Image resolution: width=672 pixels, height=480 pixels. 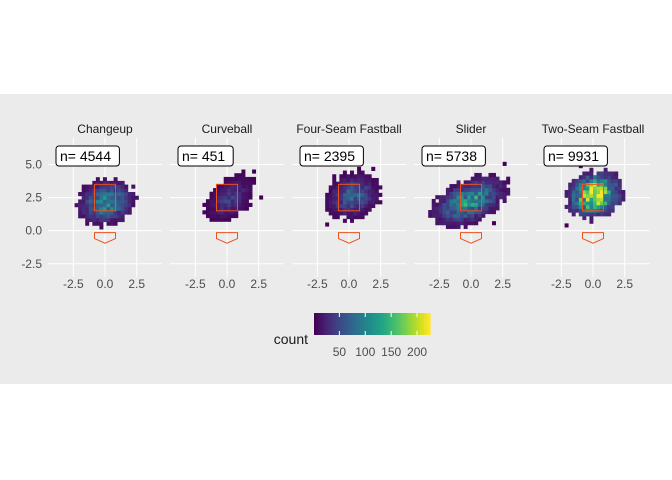 I want to click on x-tick-label: 2.5, so click(x=136, y=284).